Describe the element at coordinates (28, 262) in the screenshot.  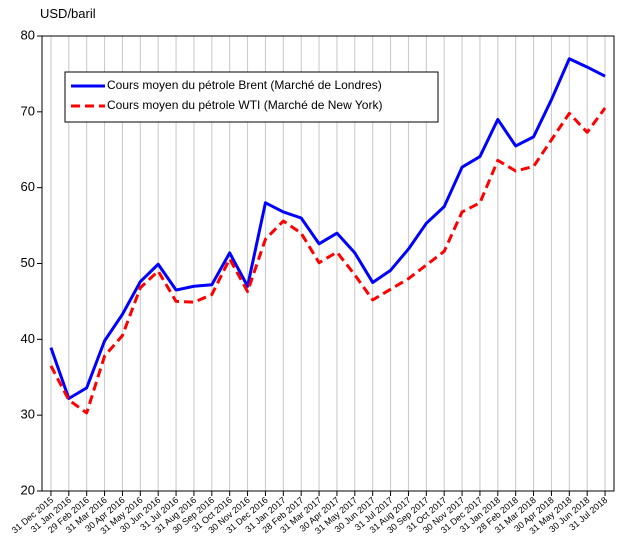
I see `y-tick-label: 50` at that location.